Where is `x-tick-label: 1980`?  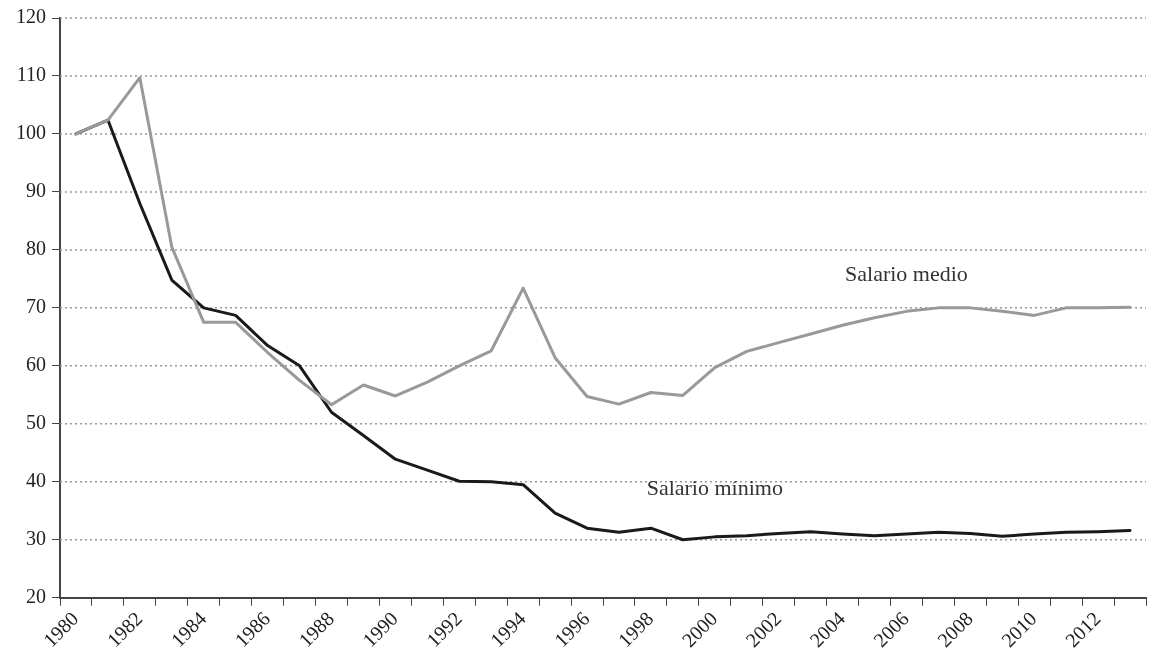
x-tick-label: 1980 is located at coordinates (60, 629).